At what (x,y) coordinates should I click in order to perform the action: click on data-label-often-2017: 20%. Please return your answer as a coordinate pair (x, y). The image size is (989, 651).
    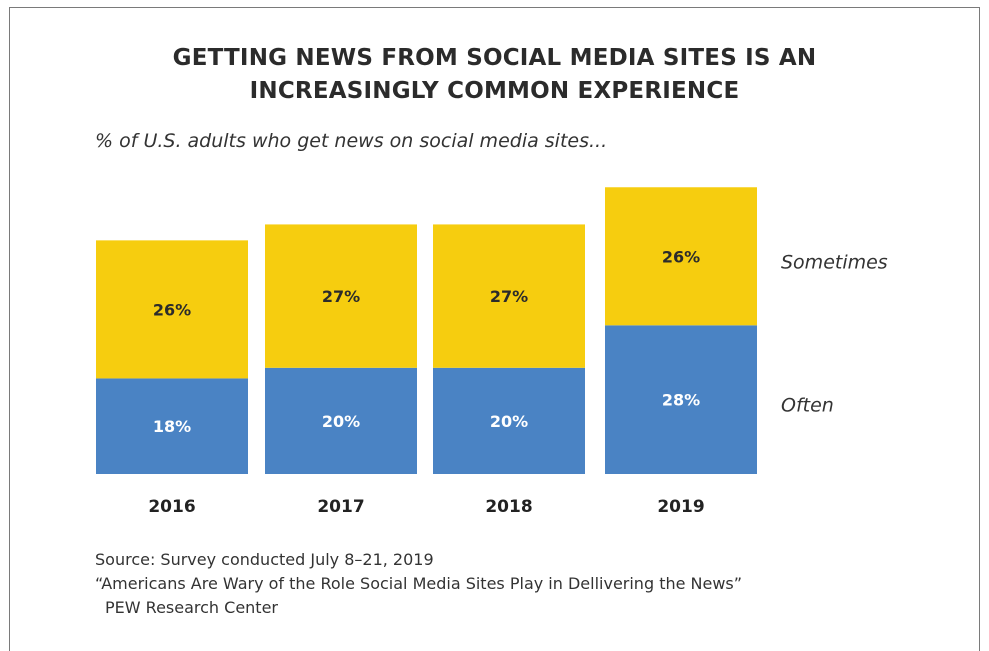
    Looking at the image, I should click on (341, 421).